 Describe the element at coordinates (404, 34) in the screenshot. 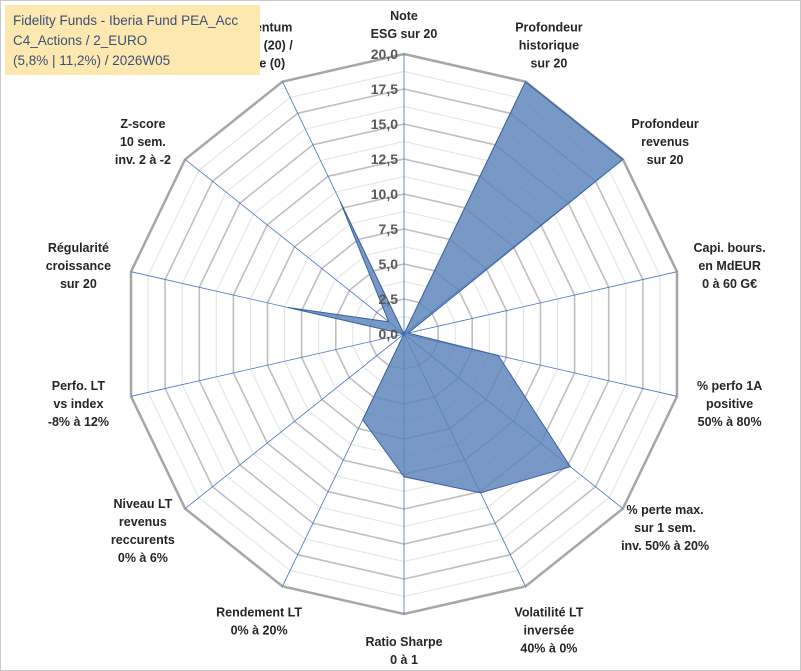

I see `category-label-line: ESG sur 20` at that location.